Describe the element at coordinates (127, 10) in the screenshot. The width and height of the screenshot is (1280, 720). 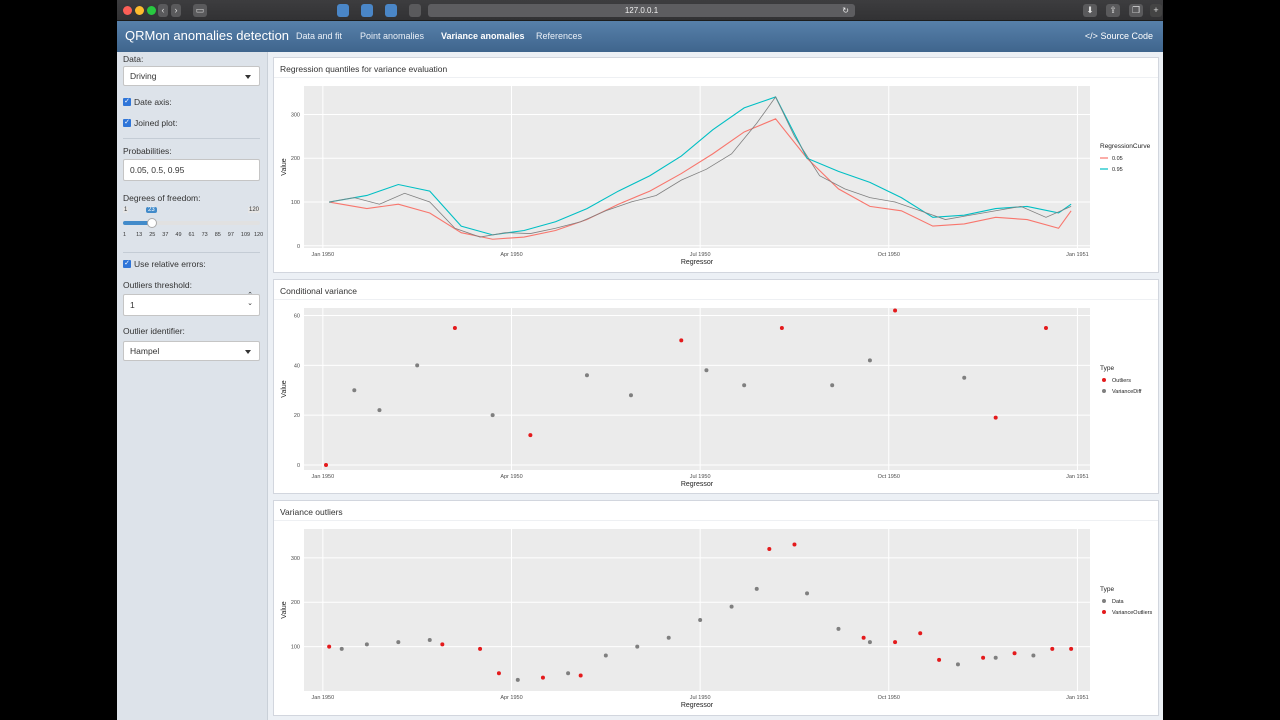
I see `close-window-icon` at that location.